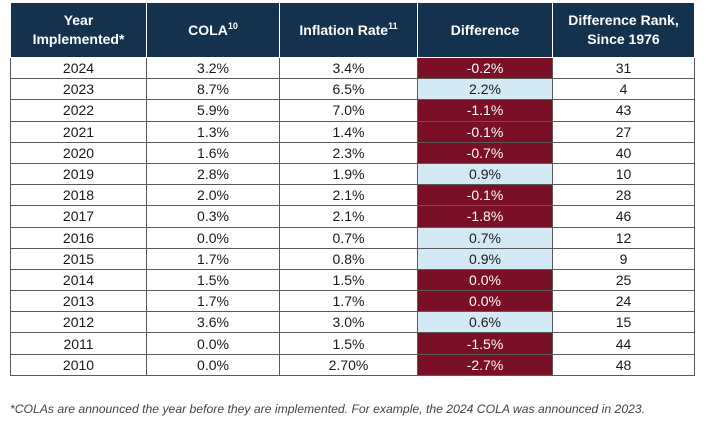 This screenshot has height=432, width=706. Describe the element at coordinates (78, 195) in the screenshot. I see `year-cell: 2018` at that location.